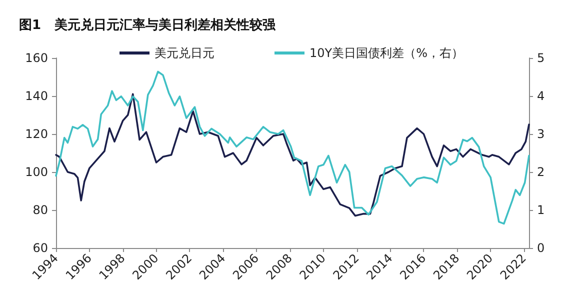  I want to click on legend-label: 美元兑日元, so click(184, 53).